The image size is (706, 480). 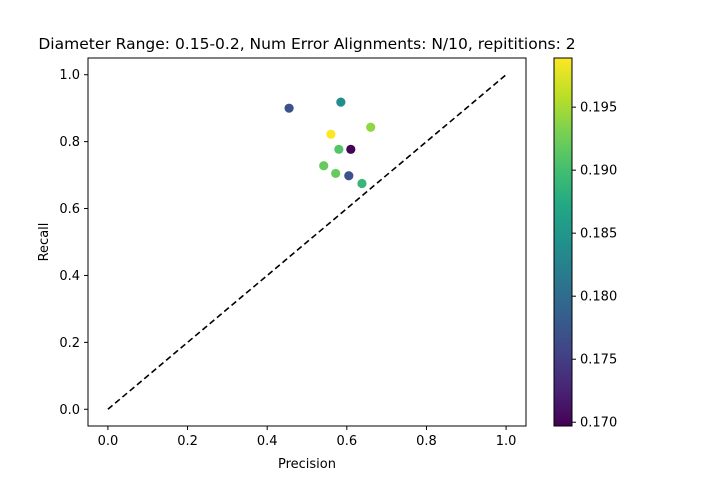 What do you see at coordinates (598, 234) in the screenshot?
I see `colorbar-tick-label: 0.185` at bounding box center [598, 234].